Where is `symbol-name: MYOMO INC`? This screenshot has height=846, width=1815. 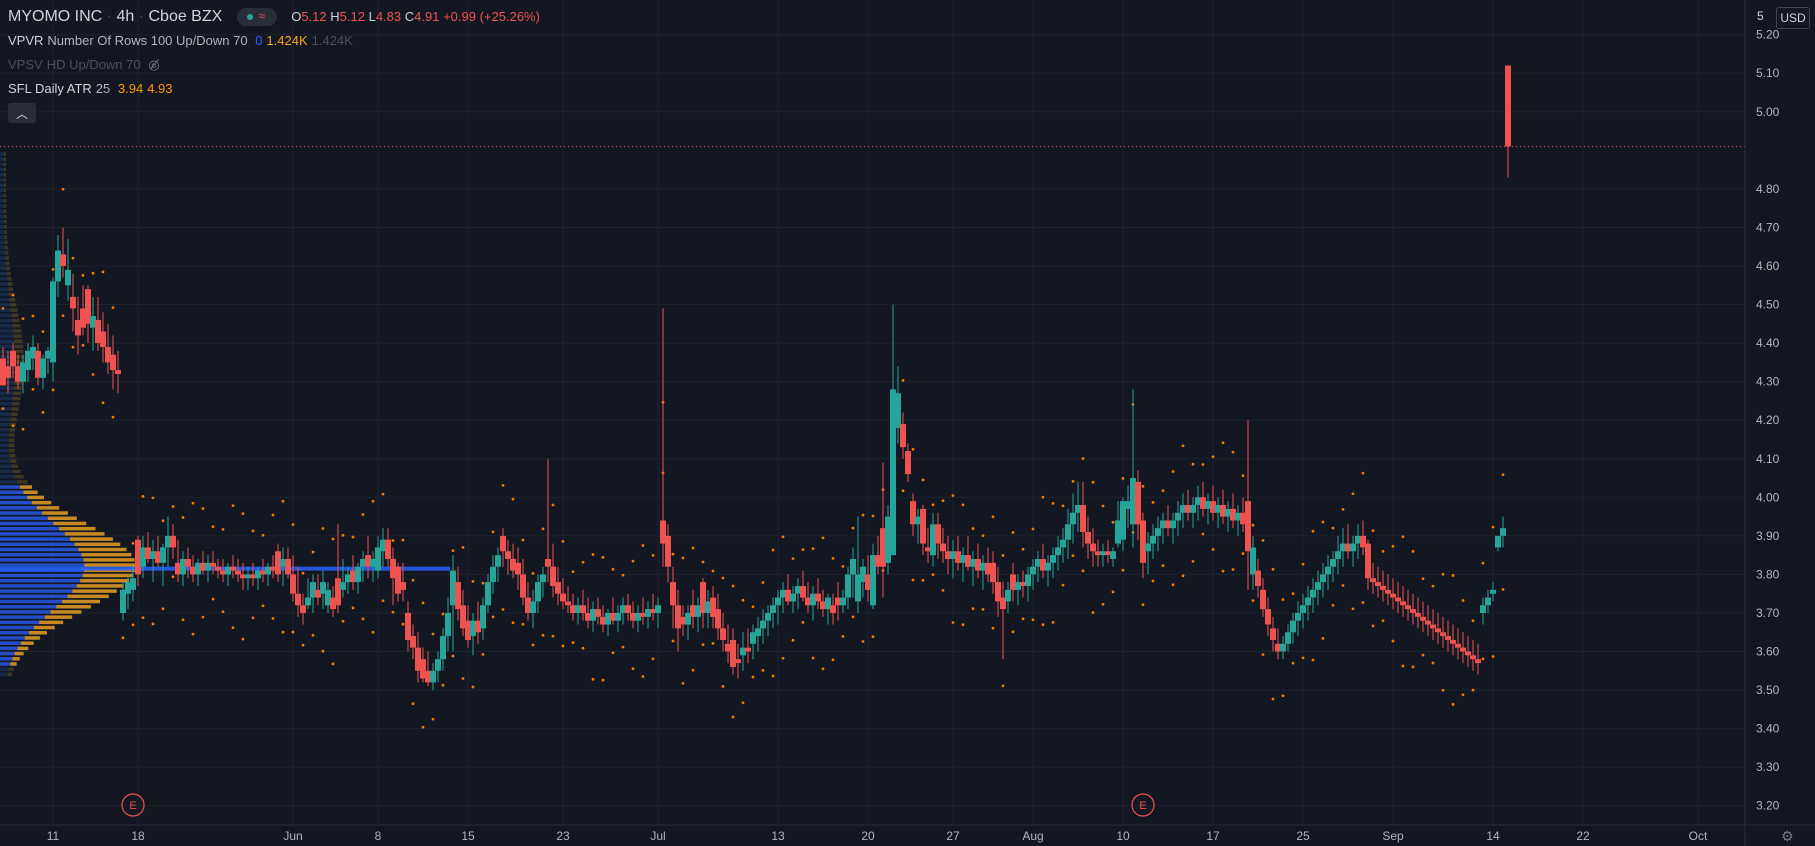 symbol-name: MYOMO INC is located at coordinates (55, 17).